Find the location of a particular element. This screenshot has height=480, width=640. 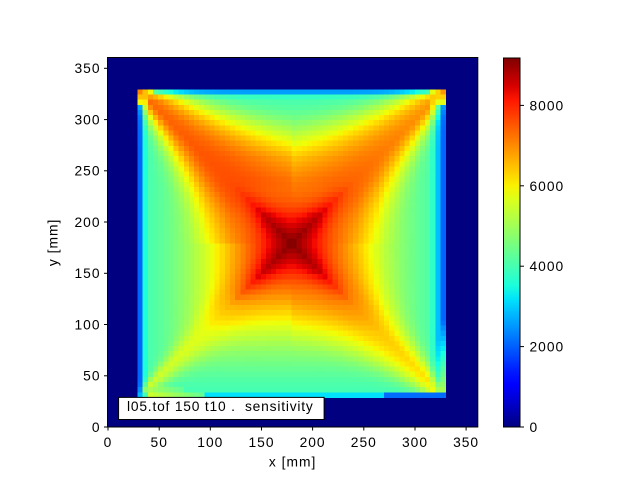

svg-text: x [mm] is located at coordinates (292, 462).